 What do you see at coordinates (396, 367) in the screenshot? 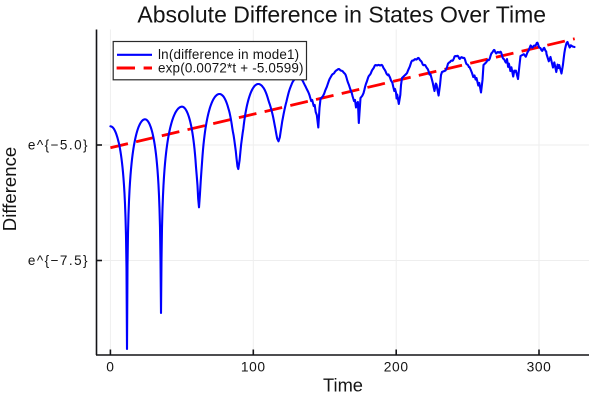
I see `svg-text: 200` at bounding box center [396, 367].